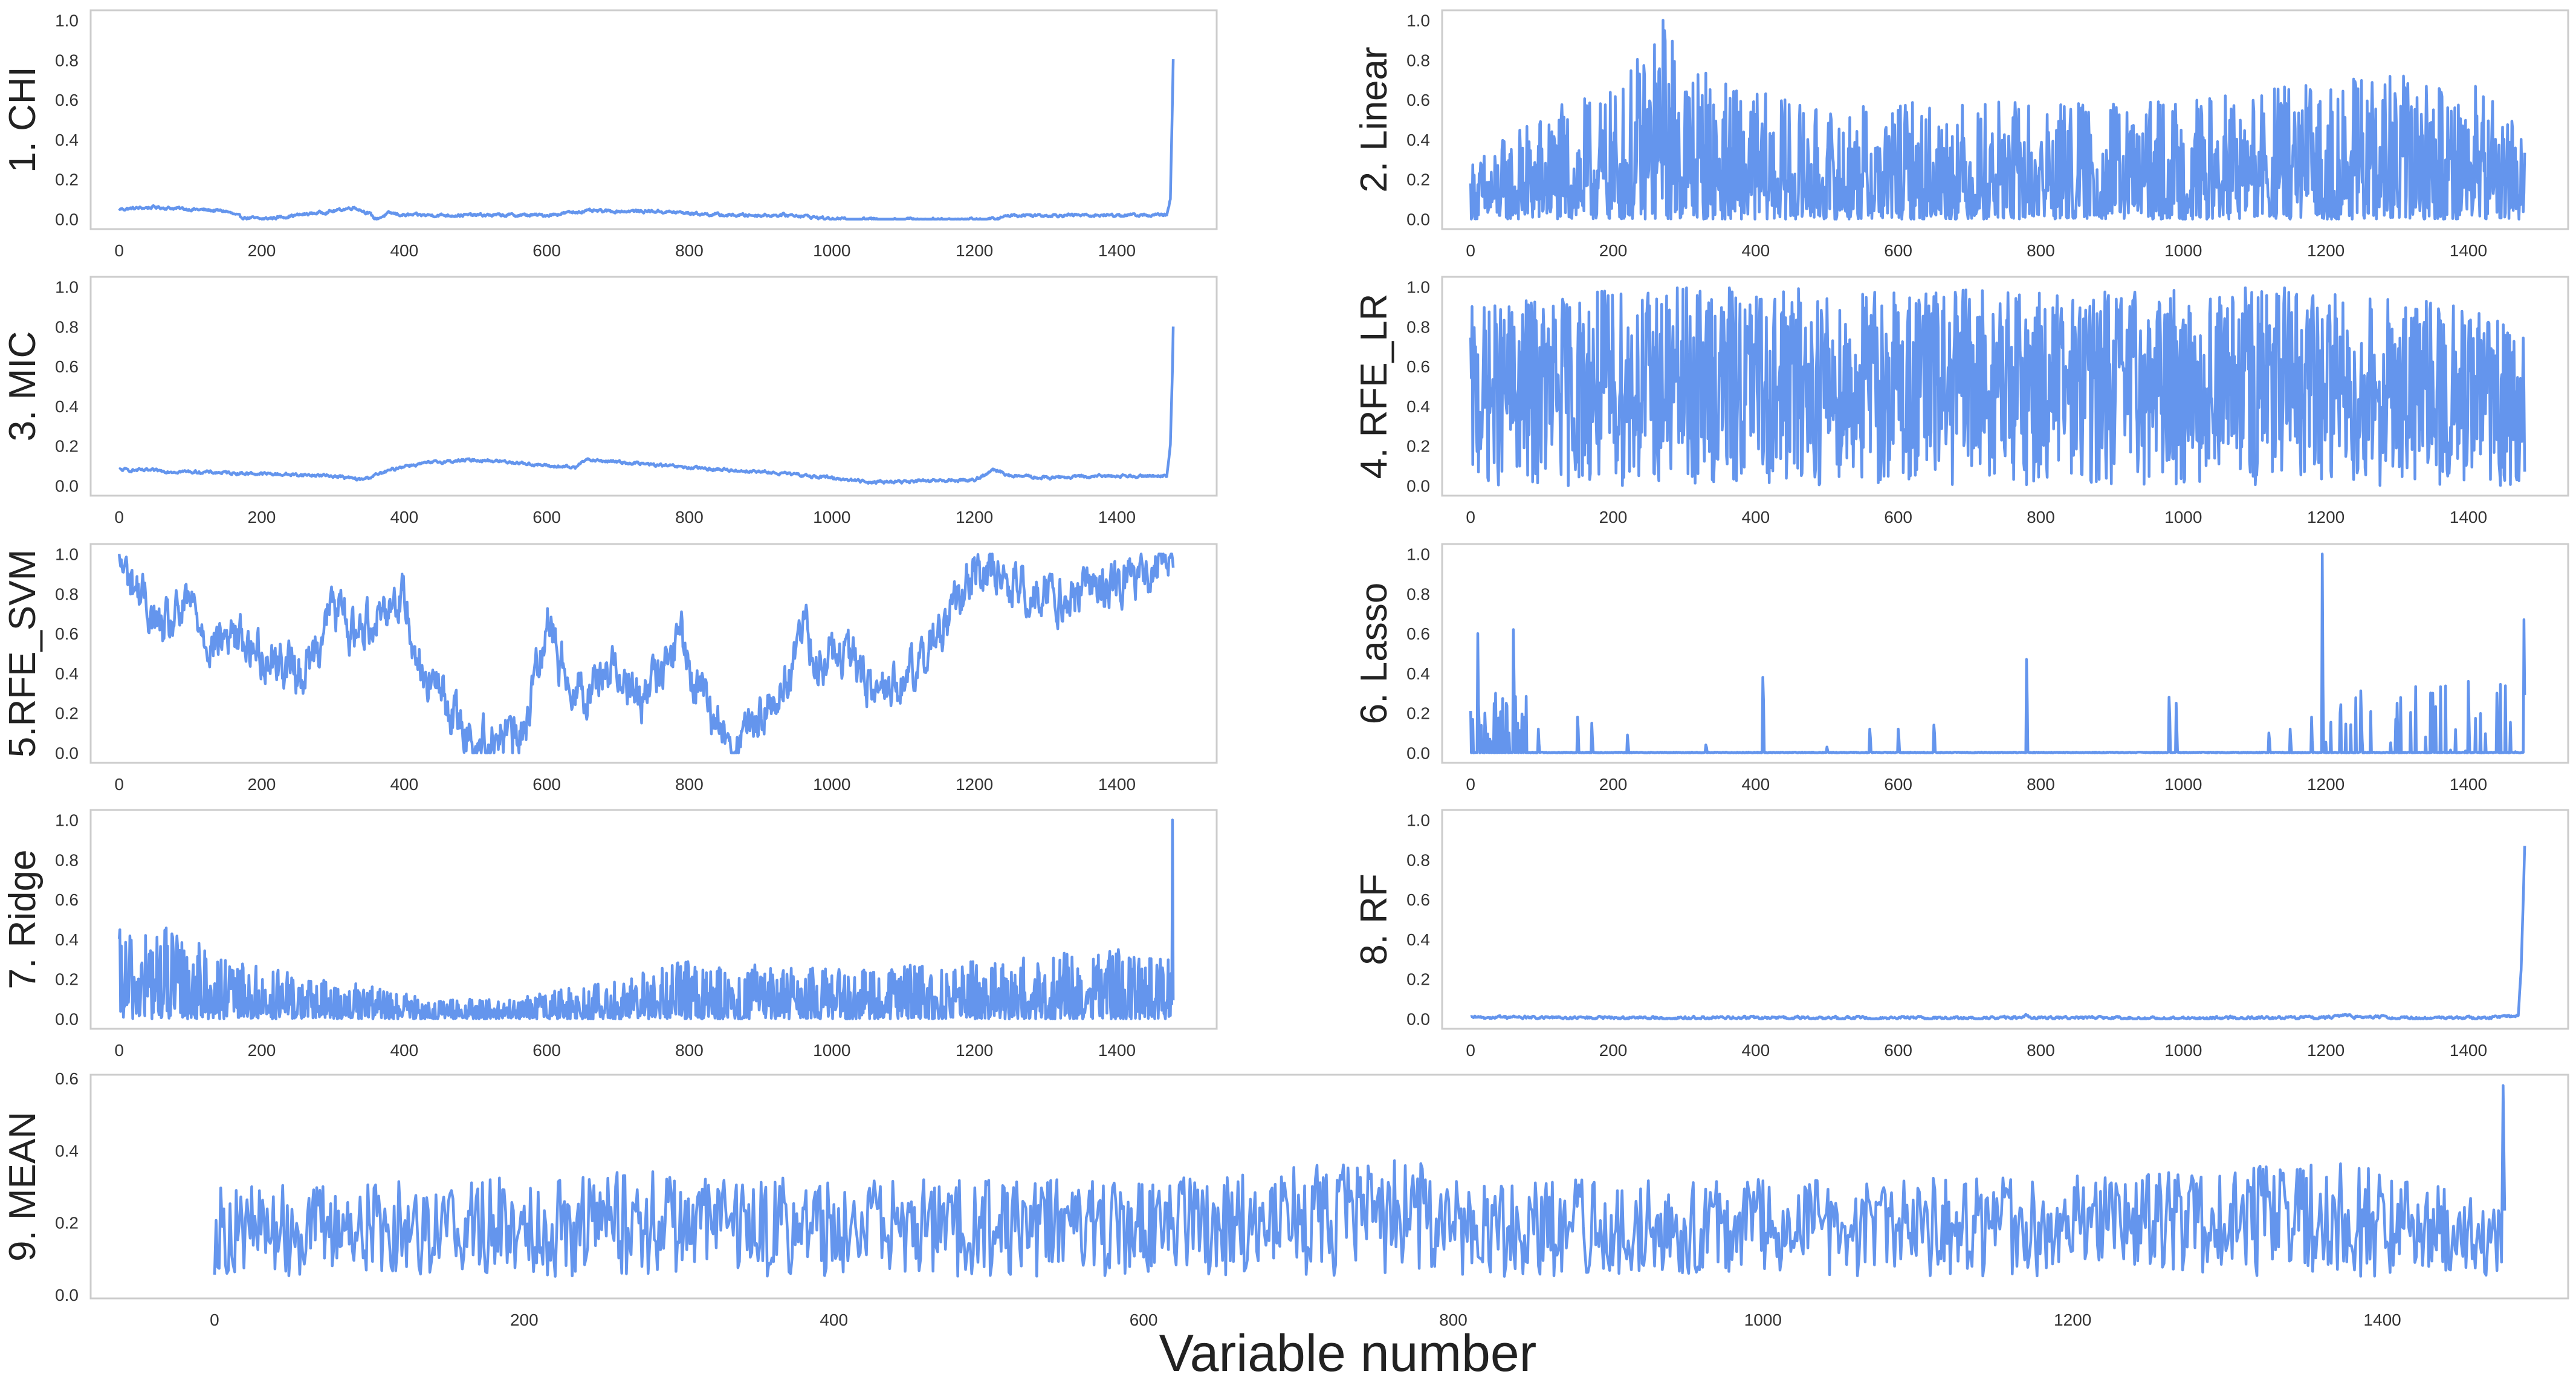  What do you see at coordinates (1374, 120) in the screenshot?
I see `y-axis-title: 2. Linear` at bounding box center [1374, 120].